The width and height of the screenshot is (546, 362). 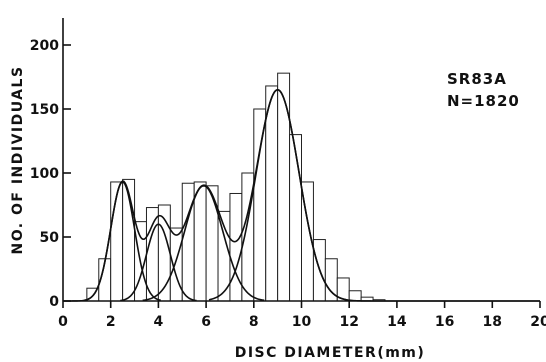 What do you see at coordinates (54, 302) in the screenshot?
I see `y-tick-label: 0` at bounding box center [54, 302].